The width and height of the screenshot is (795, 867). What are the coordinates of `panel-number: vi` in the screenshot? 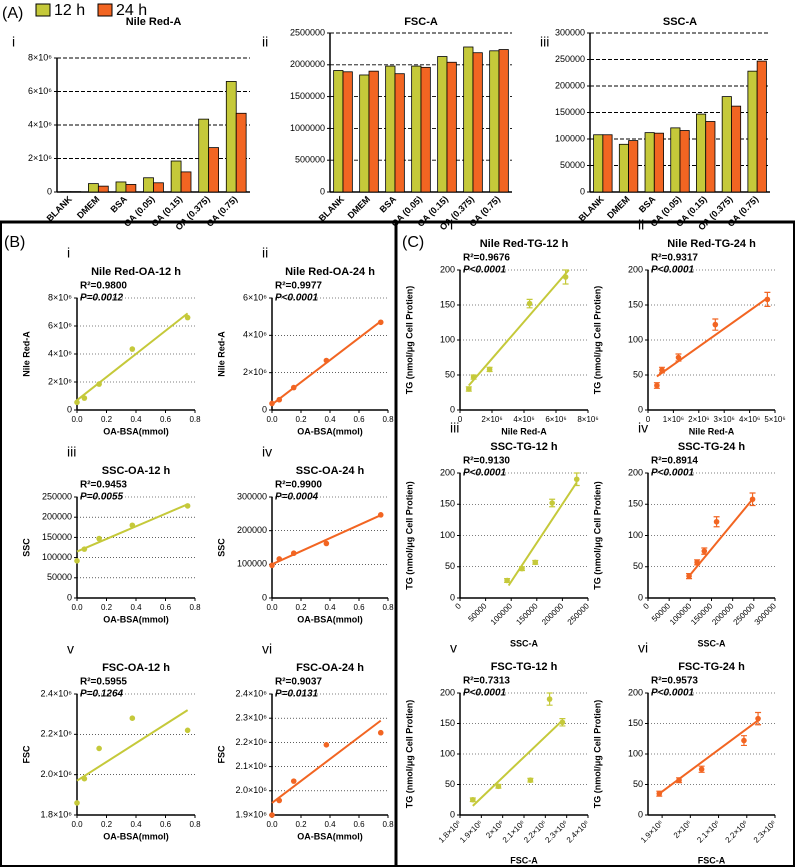 It's located at (643, 648).